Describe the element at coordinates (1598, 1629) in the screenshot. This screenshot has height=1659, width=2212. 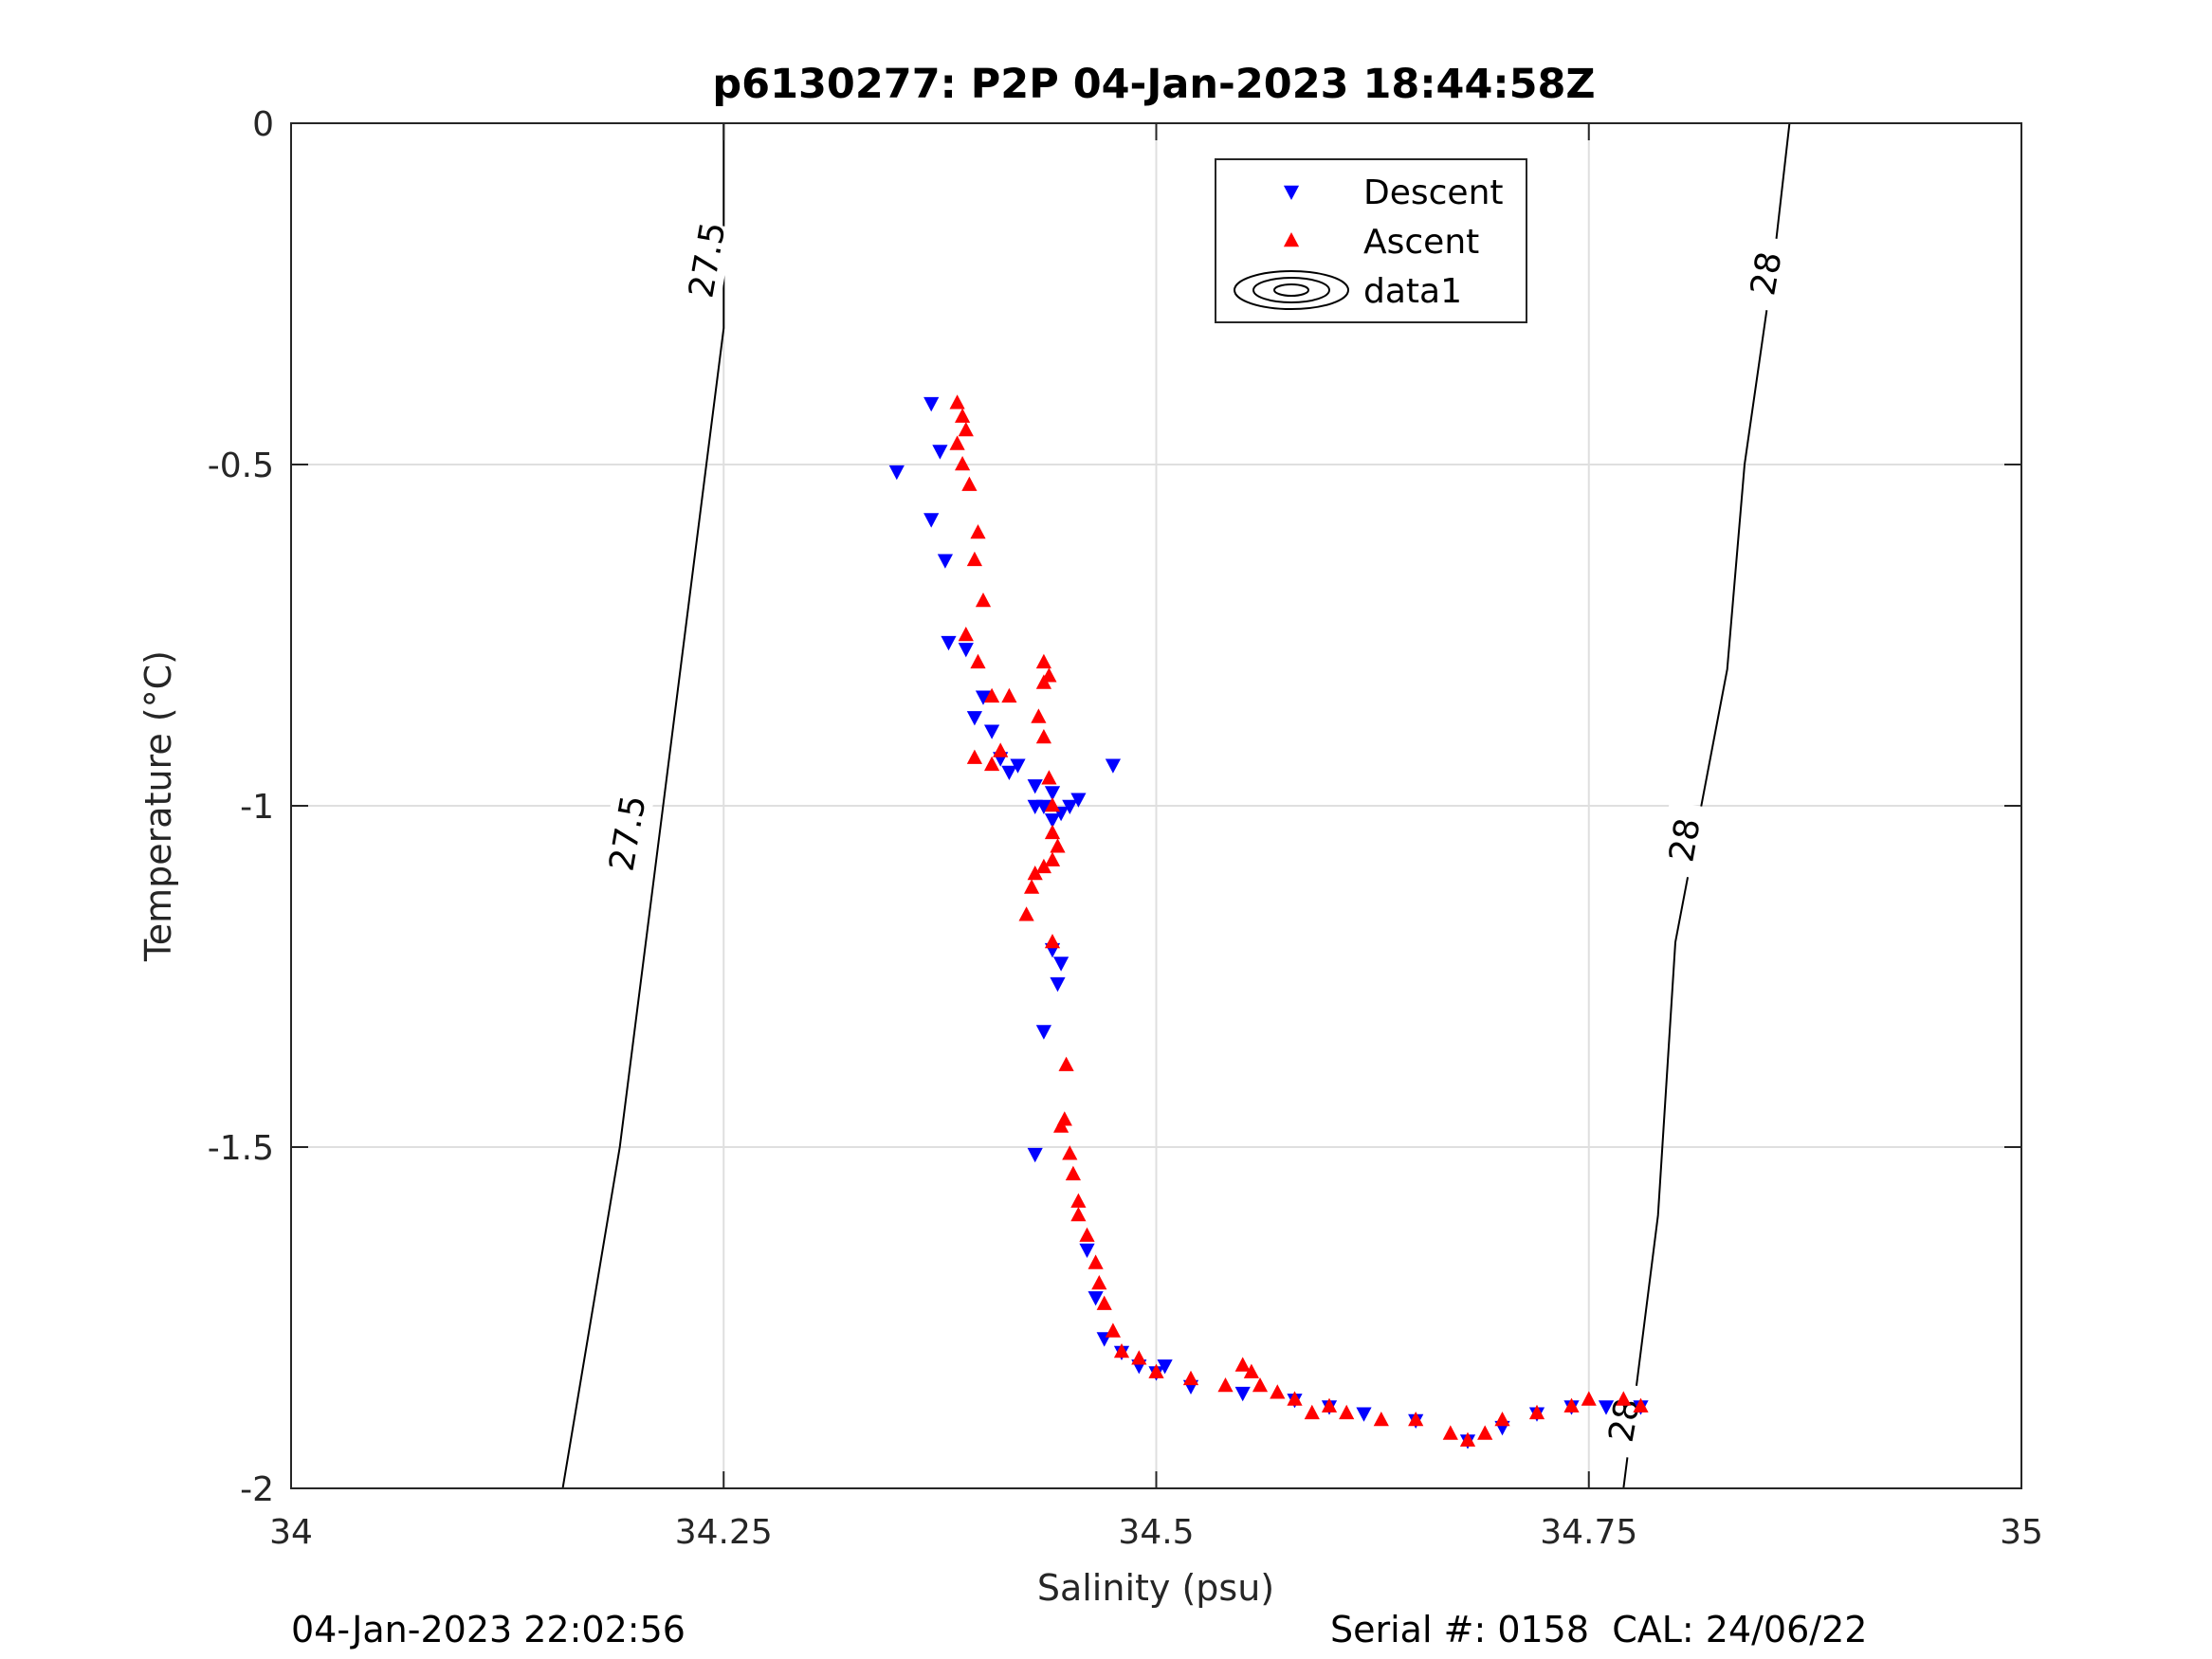
I see `footer-serial-cal: Serial #: 0158 CAL: 24/06/22` at that location.